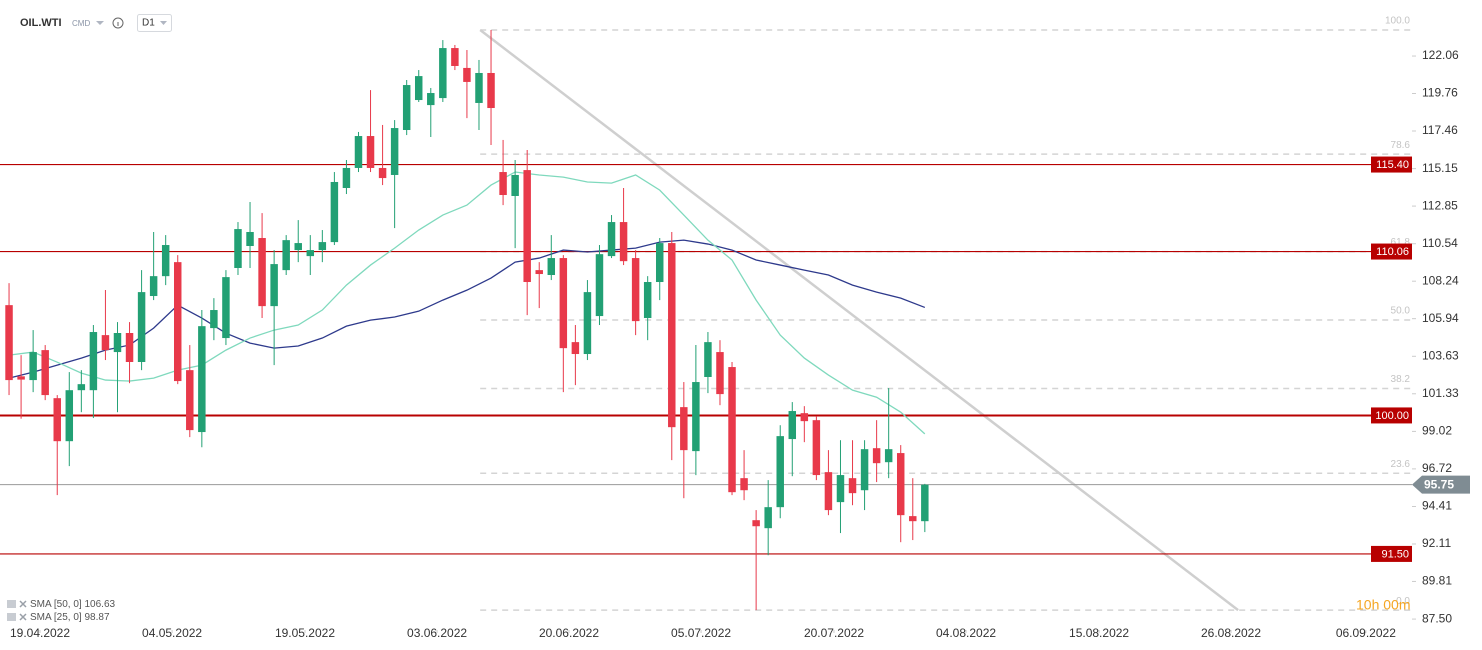  I want to click on y-tick-label: 110.54, so click(1440, 243).